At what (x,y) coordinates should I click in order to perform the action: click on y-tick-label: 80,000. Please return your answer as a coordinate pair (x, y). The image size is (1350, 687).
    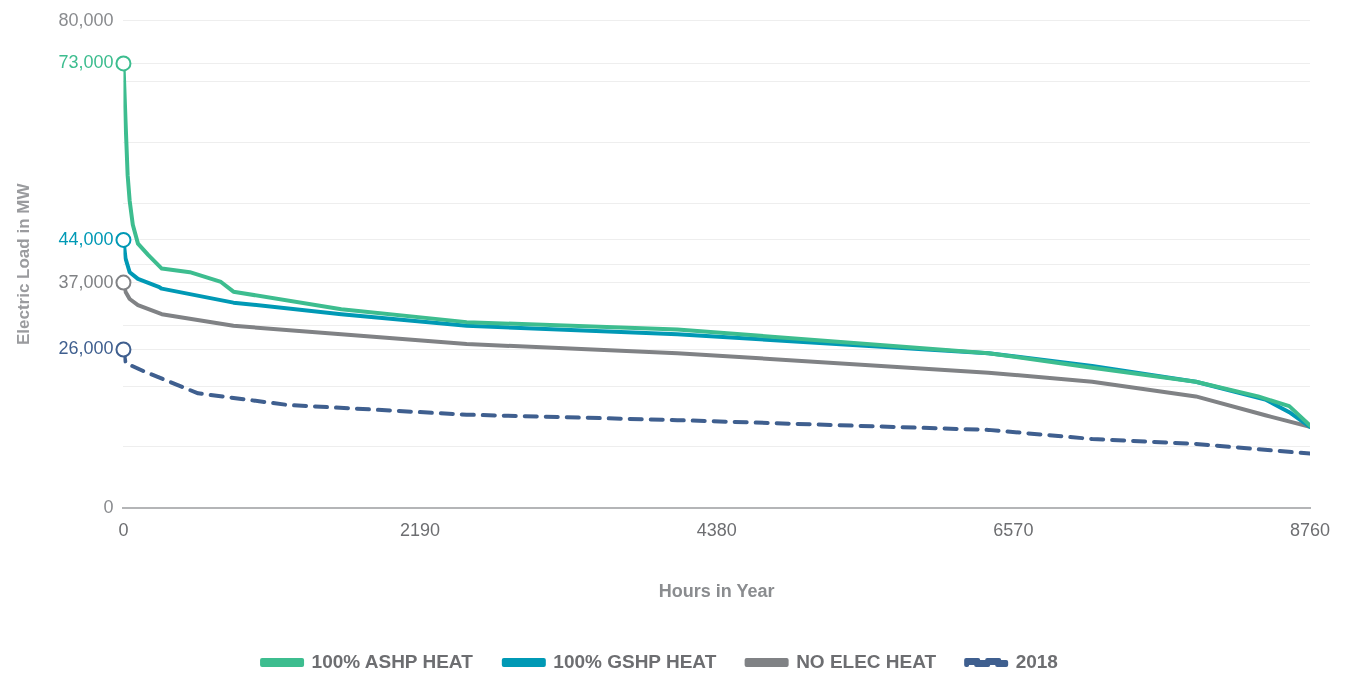
    Looking at the image, I should click on (86, 19).